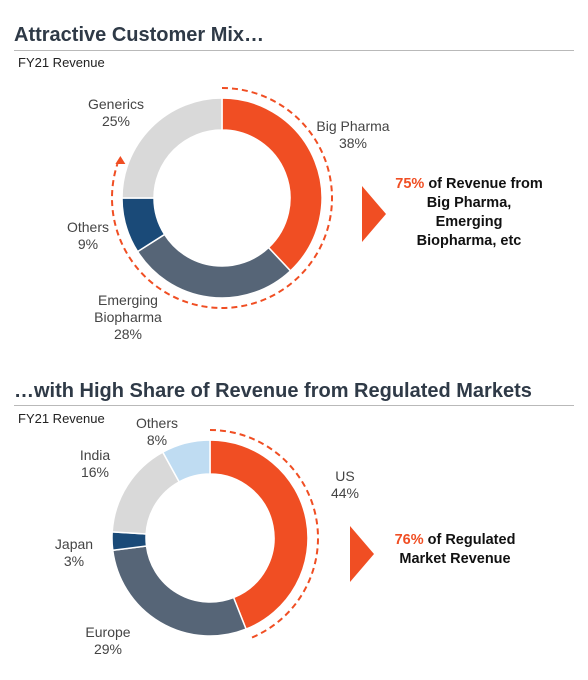  I want to click on chart2-callout-percent: 76%, so click(409, 540).